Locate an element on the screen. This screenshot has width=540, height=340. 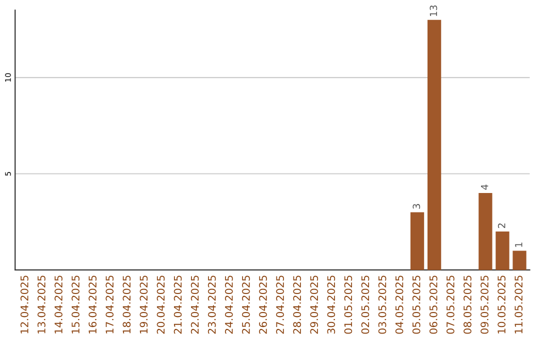
x-tick-label: 09.05.2025 is located at coordinates (484, 305).